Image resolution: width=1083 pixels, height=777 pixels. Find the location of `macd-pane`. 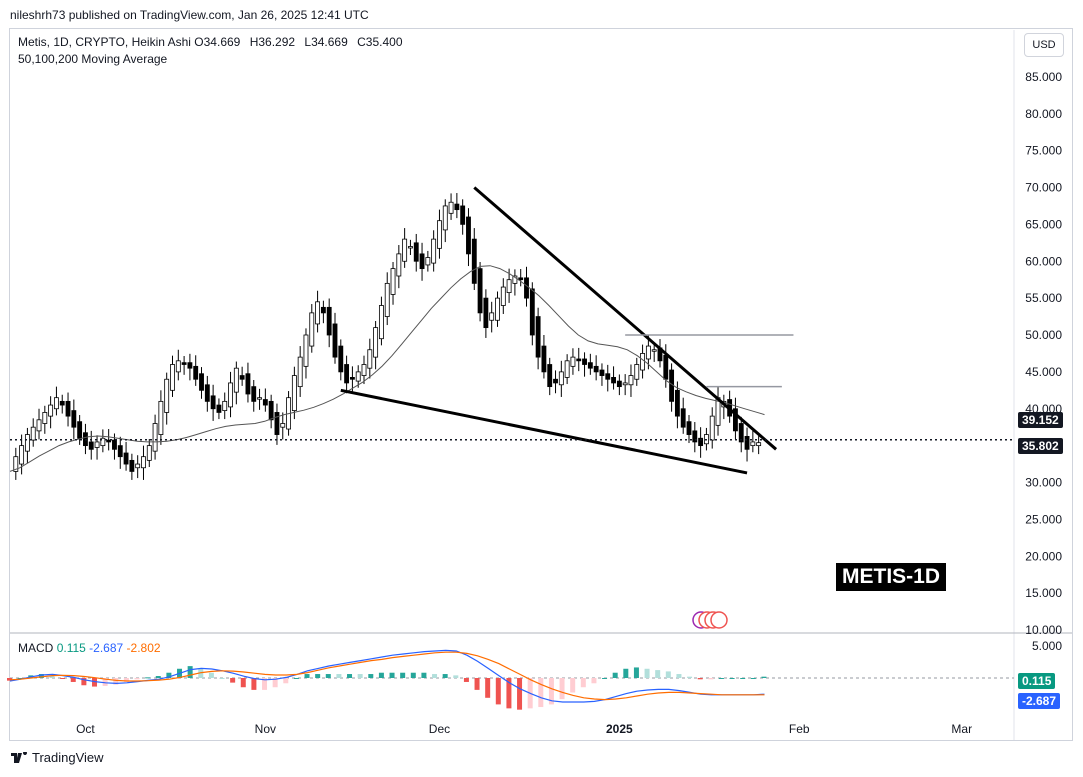

macd-pane is located at coordinates (510, 679).